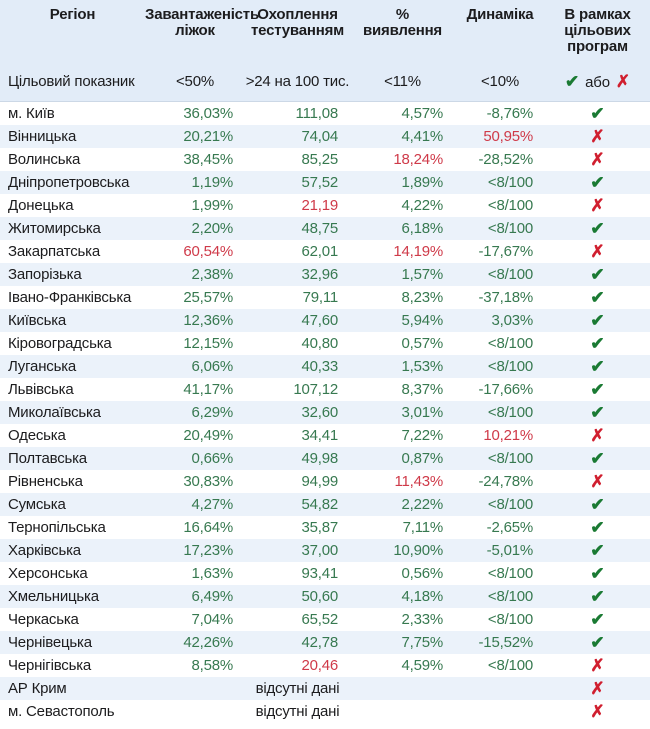 This screenshot has width=650, height=729. Describe the element at coordinates (212, 458) in the screenshot. I see `beds-value: 0,66%` at that location.